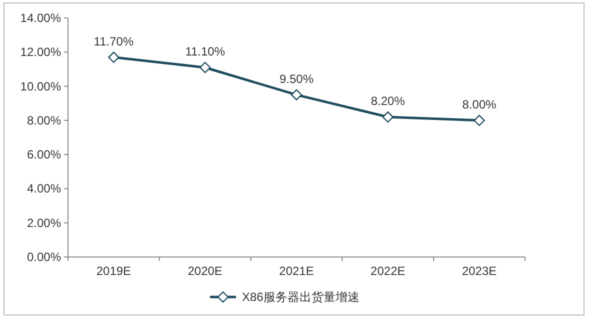 This screenshot has height=321, width=600. Describe the element at coordinates (296, 271) in the screenshot. I see `x-tick-label: 2021E` at that location.